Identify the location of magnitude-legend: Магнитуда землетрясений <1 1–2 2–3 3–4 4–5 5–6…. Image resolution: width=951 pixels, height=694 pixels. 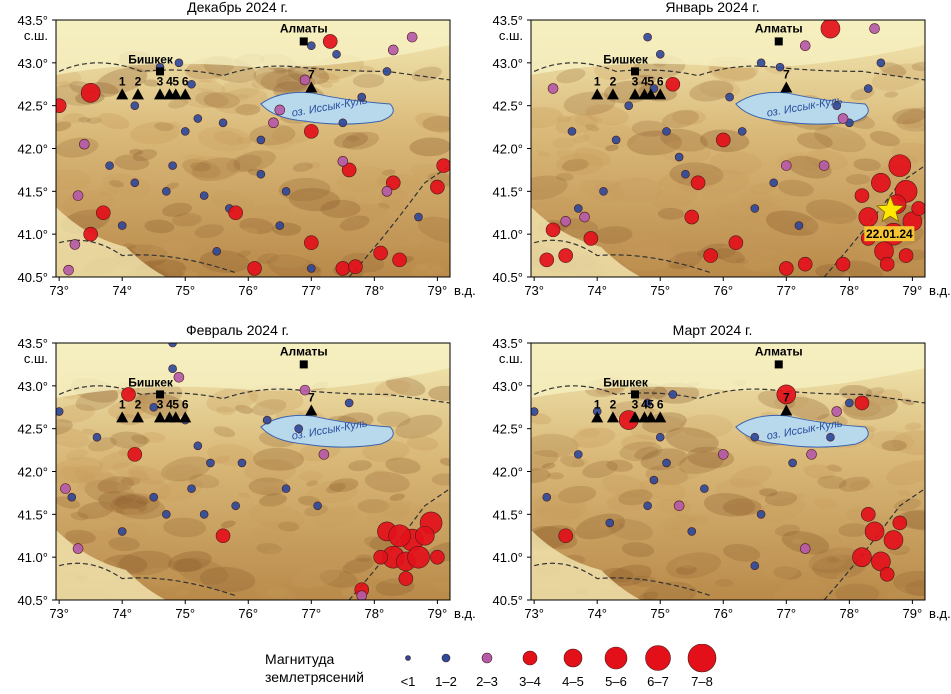
(475, 667).